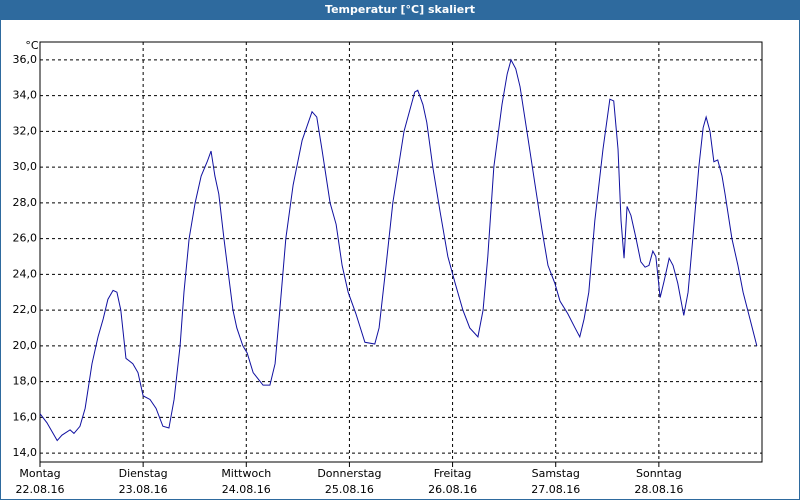  Describe the element at coordinates (143, 473) in the screenshot. I see `x-tick-label: Dienstag` at that location.